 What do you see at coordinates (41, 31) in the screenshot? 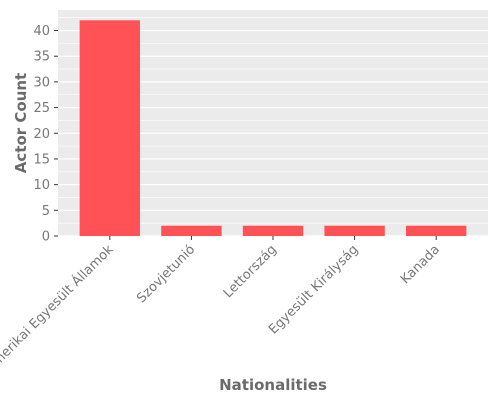
I see `y-tick-label: 40` at bounding box center [41, 31].